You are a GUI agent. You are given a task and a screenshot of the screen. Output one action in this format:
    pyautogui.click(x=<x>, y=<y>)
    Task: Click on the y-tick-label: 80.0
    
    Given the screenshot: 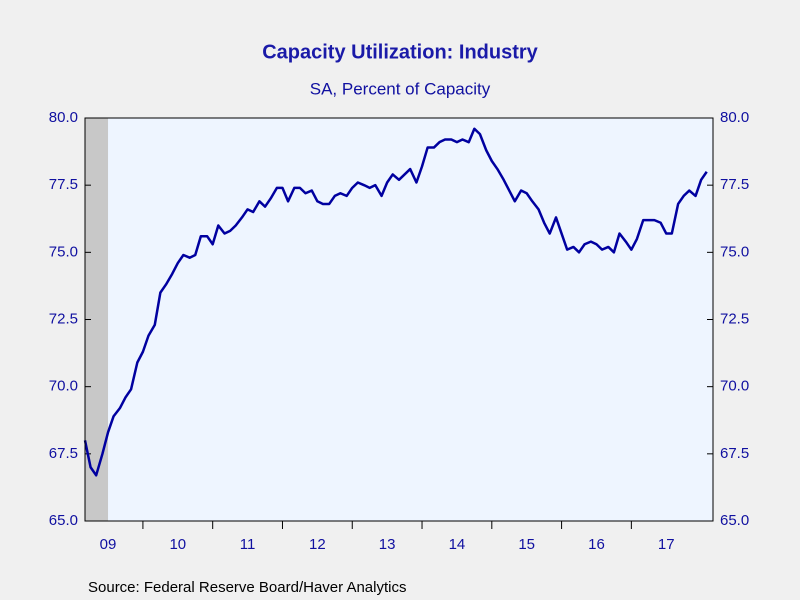 What is the action you would take?
    pyautogui.click(x=63, y=117)
    